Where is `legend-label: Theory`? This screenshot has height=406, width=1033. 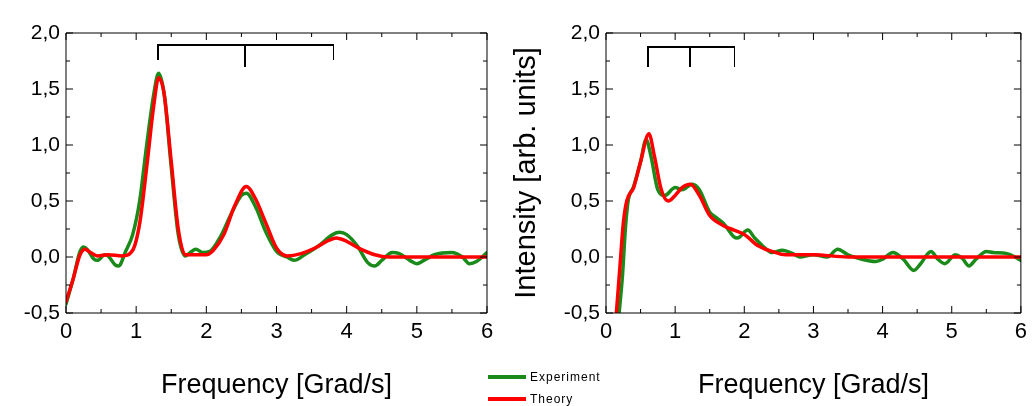 legend-label: Theory is located at coordinates (552, 399).